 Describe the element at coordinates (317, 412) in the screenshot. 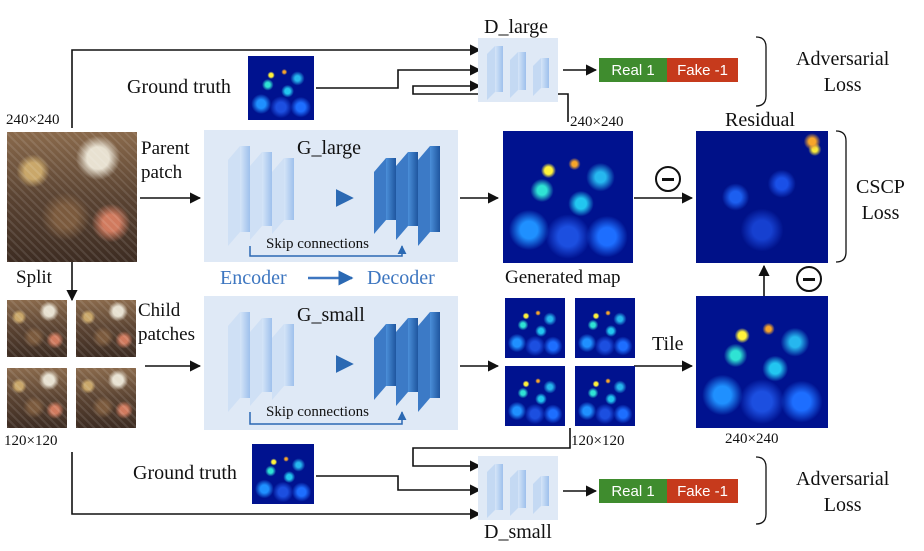

I see `skip-connections-bottom: Skip connections` at that location.